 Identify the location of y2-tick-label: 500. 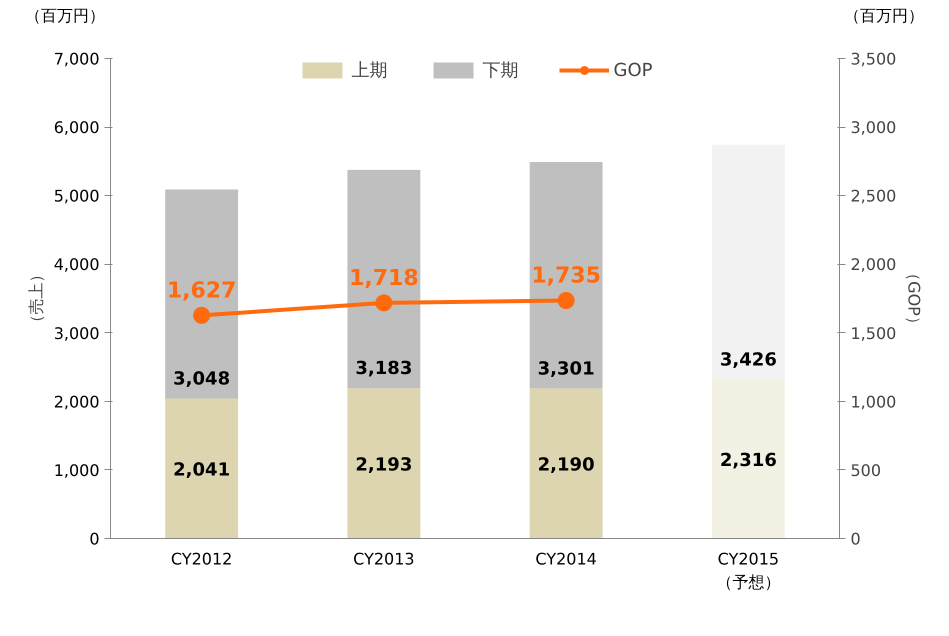
(866, 470).